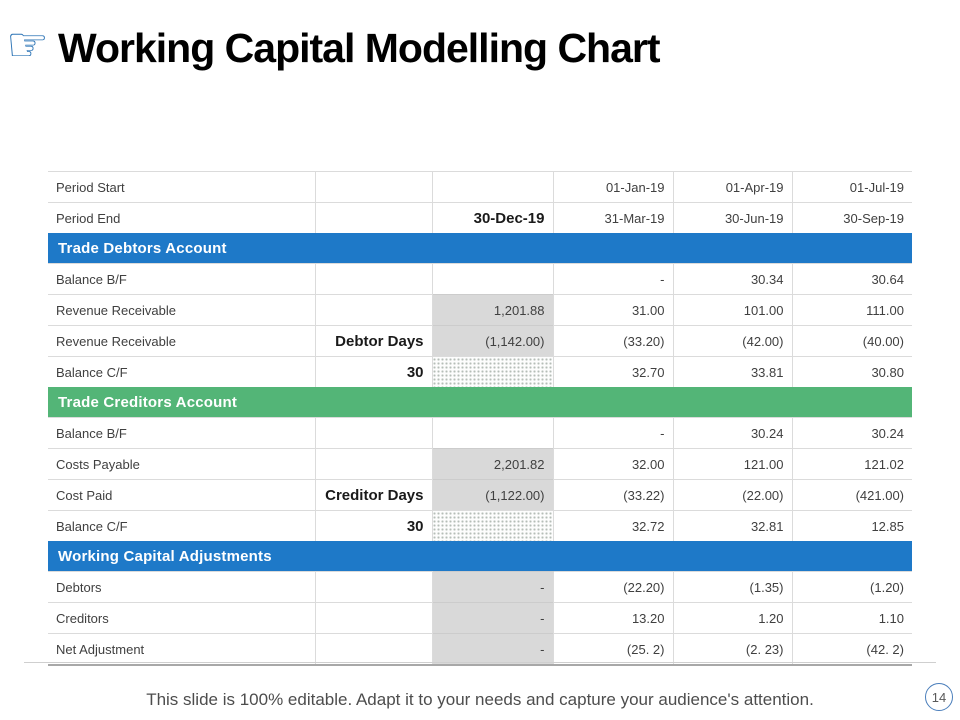 The width and height of the screenshot is (960, 720). Describe the element at coordinates (851, 525) in the screenshot. I see `value-cell: 12.85` at that location.